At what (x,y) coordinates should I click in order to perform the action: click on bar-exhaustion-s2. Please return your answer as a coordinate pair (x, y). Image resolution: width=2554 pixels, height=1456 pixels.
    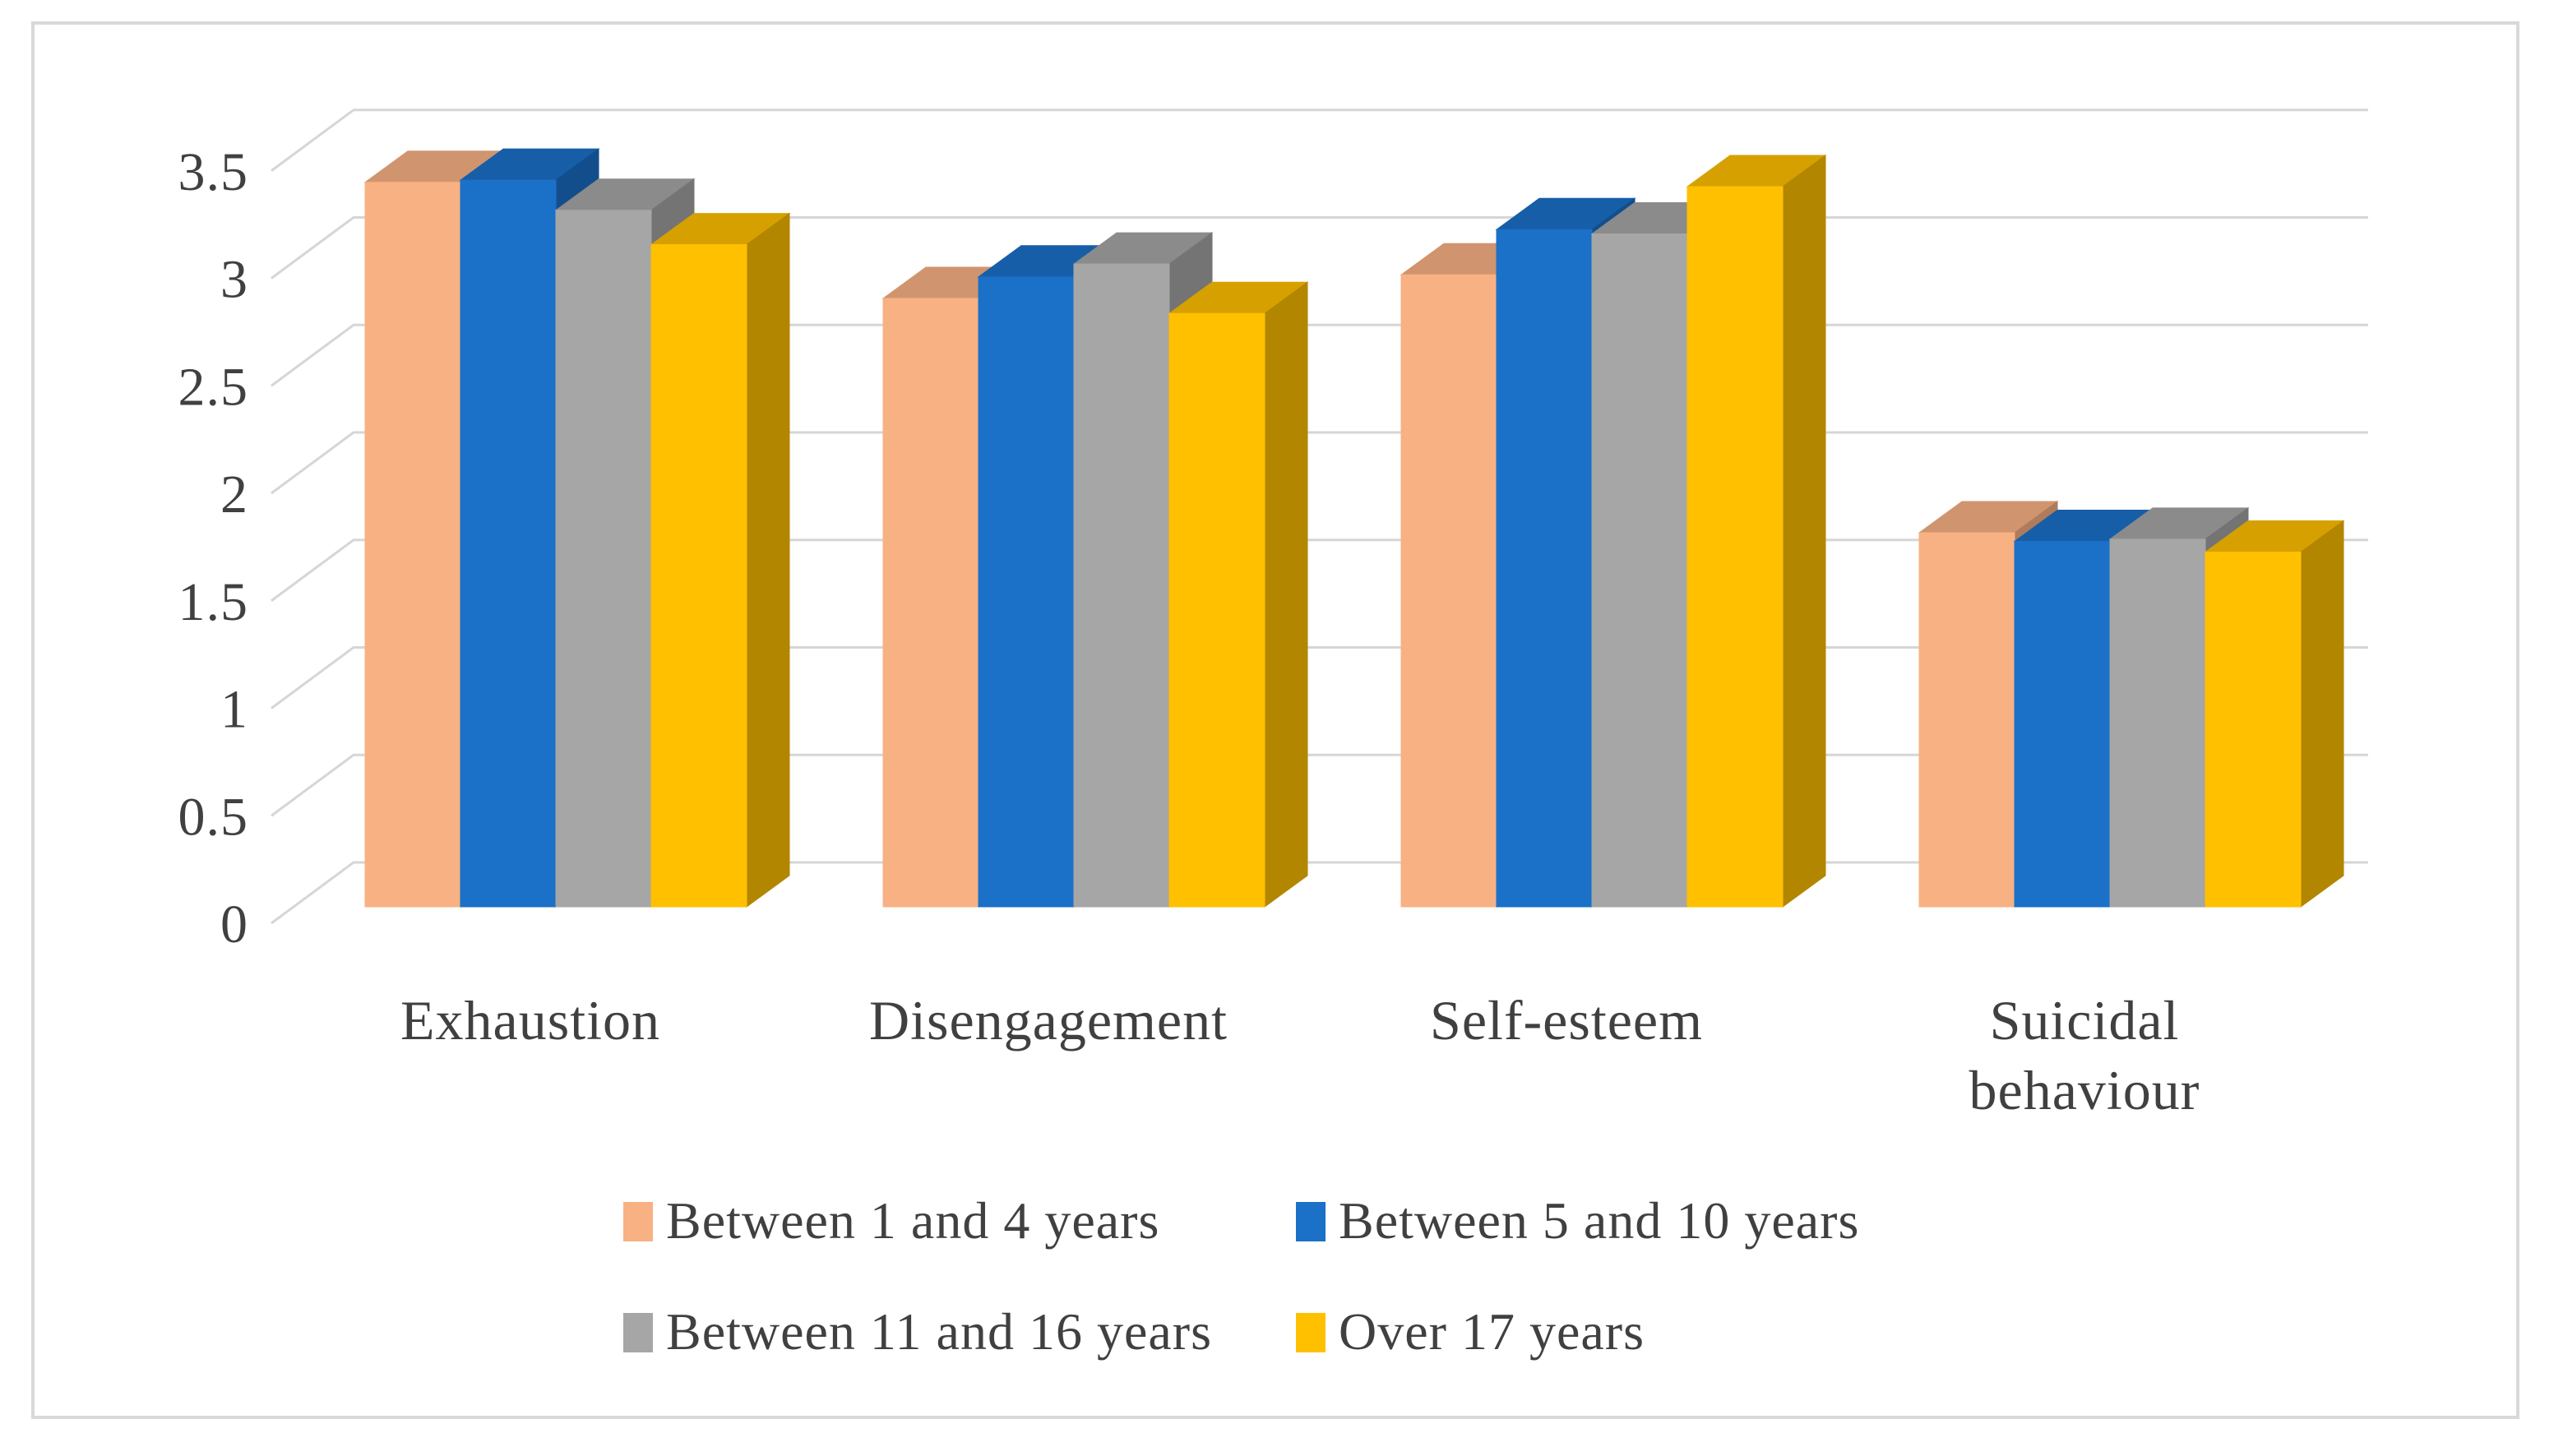
    Looking at the image, I should click on (508, 543).